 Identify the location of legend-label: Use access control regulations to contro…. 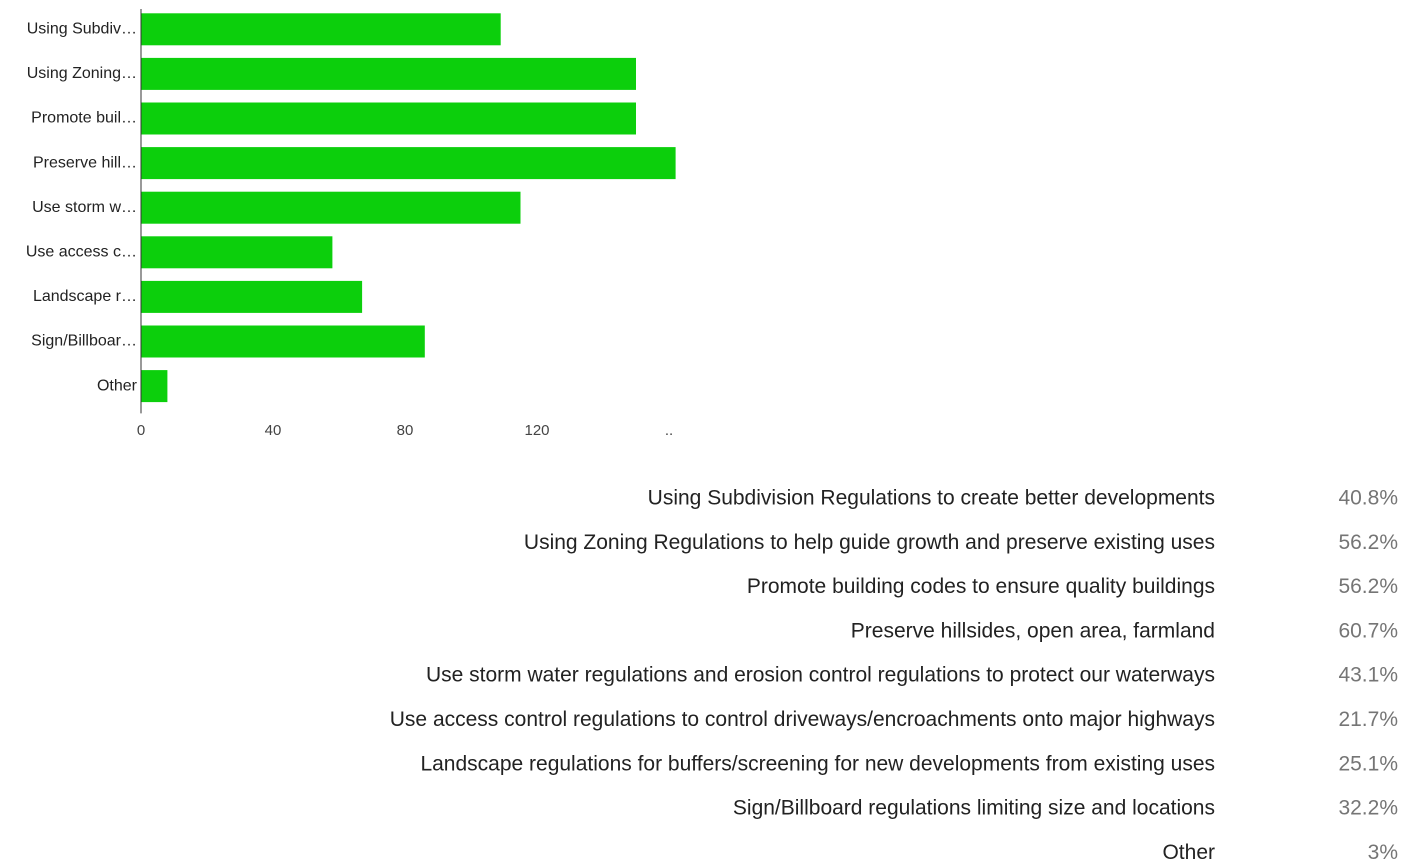
(802, 719).